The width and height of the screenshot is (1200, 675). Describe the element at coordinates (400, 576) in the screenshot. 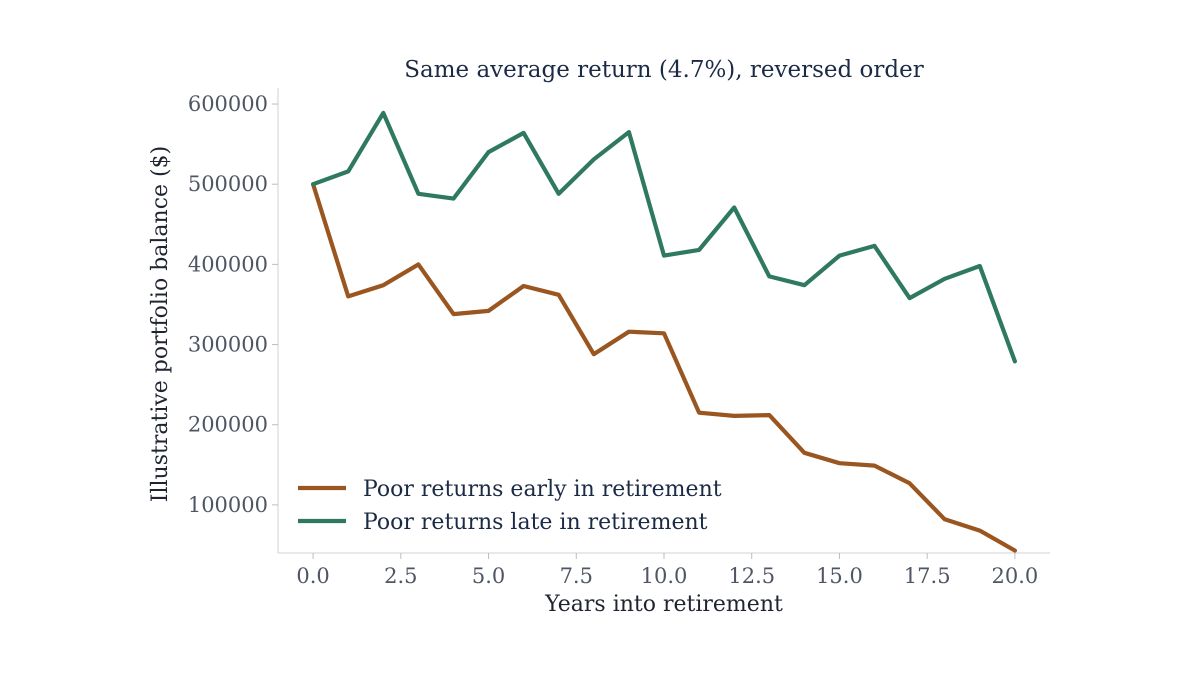

I see `x-tick-label: 2.5` at that location.